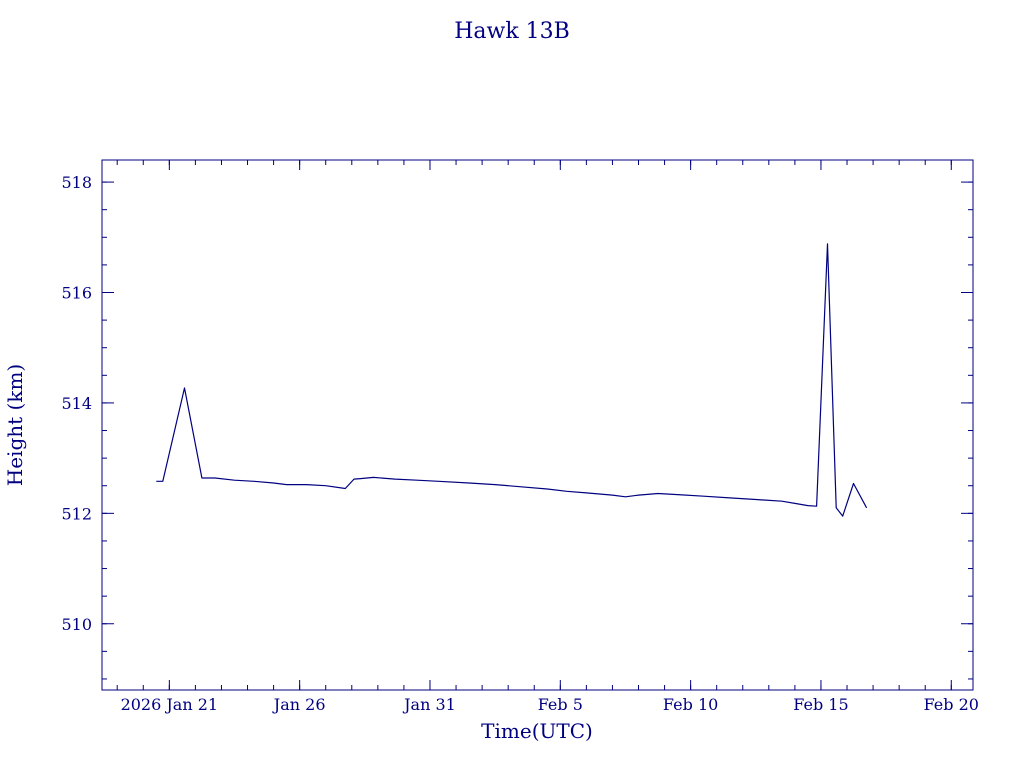  I want to click on y-tick-labels: 510 512 514 516 518, so click(76, 403).